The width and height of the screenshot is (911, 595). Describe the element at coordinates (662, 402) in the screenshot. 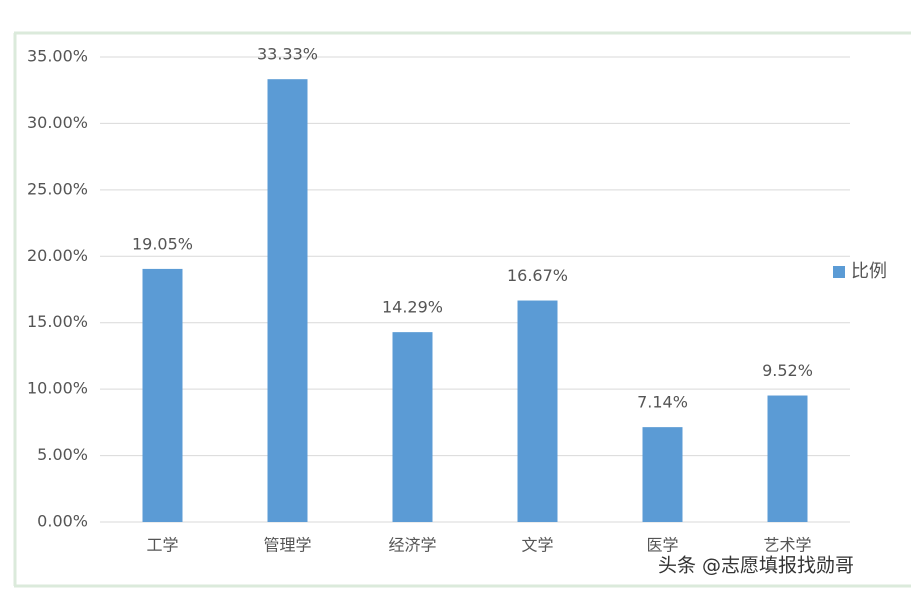

I see `data-label: 7.14%` at that location.